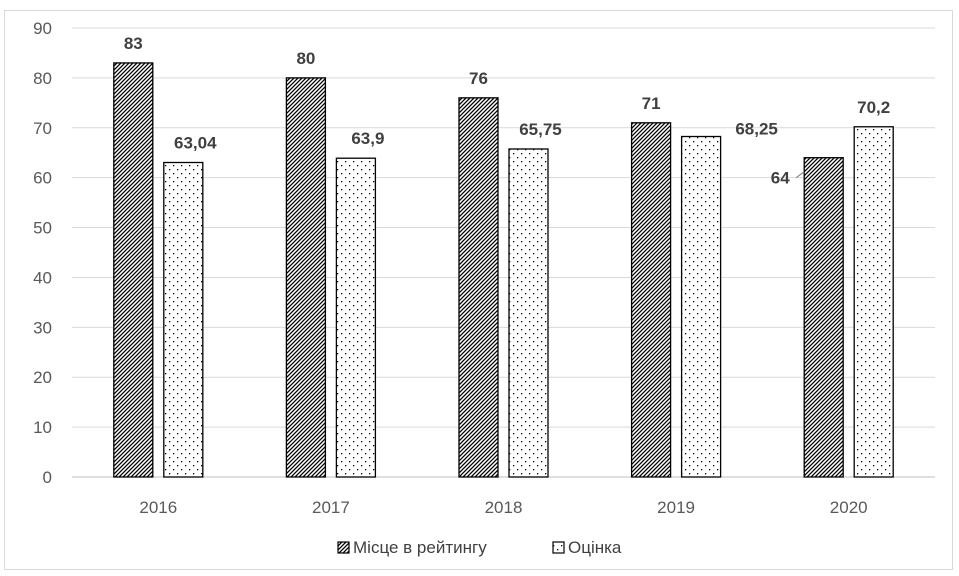 Image resolution: width=959 pixels, height=576 pixels. I want to click on x-tick-label: 2016, so click(158, 507).